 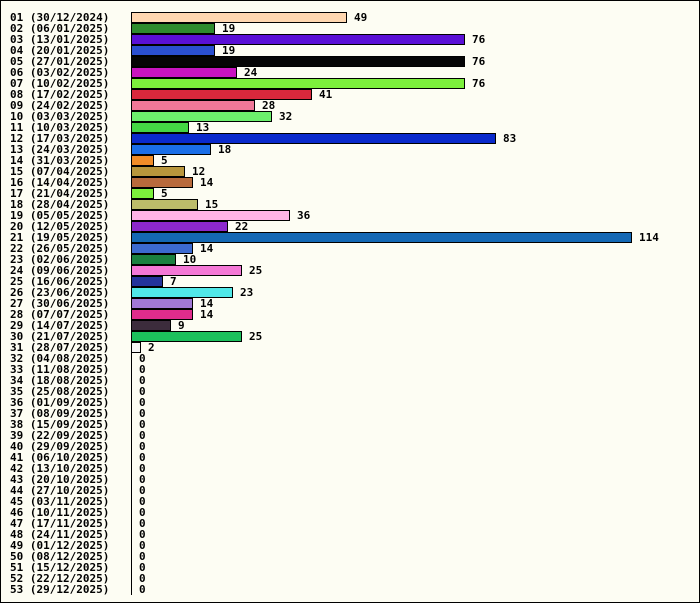 I want to click on category-label: 05 (27/01/2025), so click(x=59, y=61).